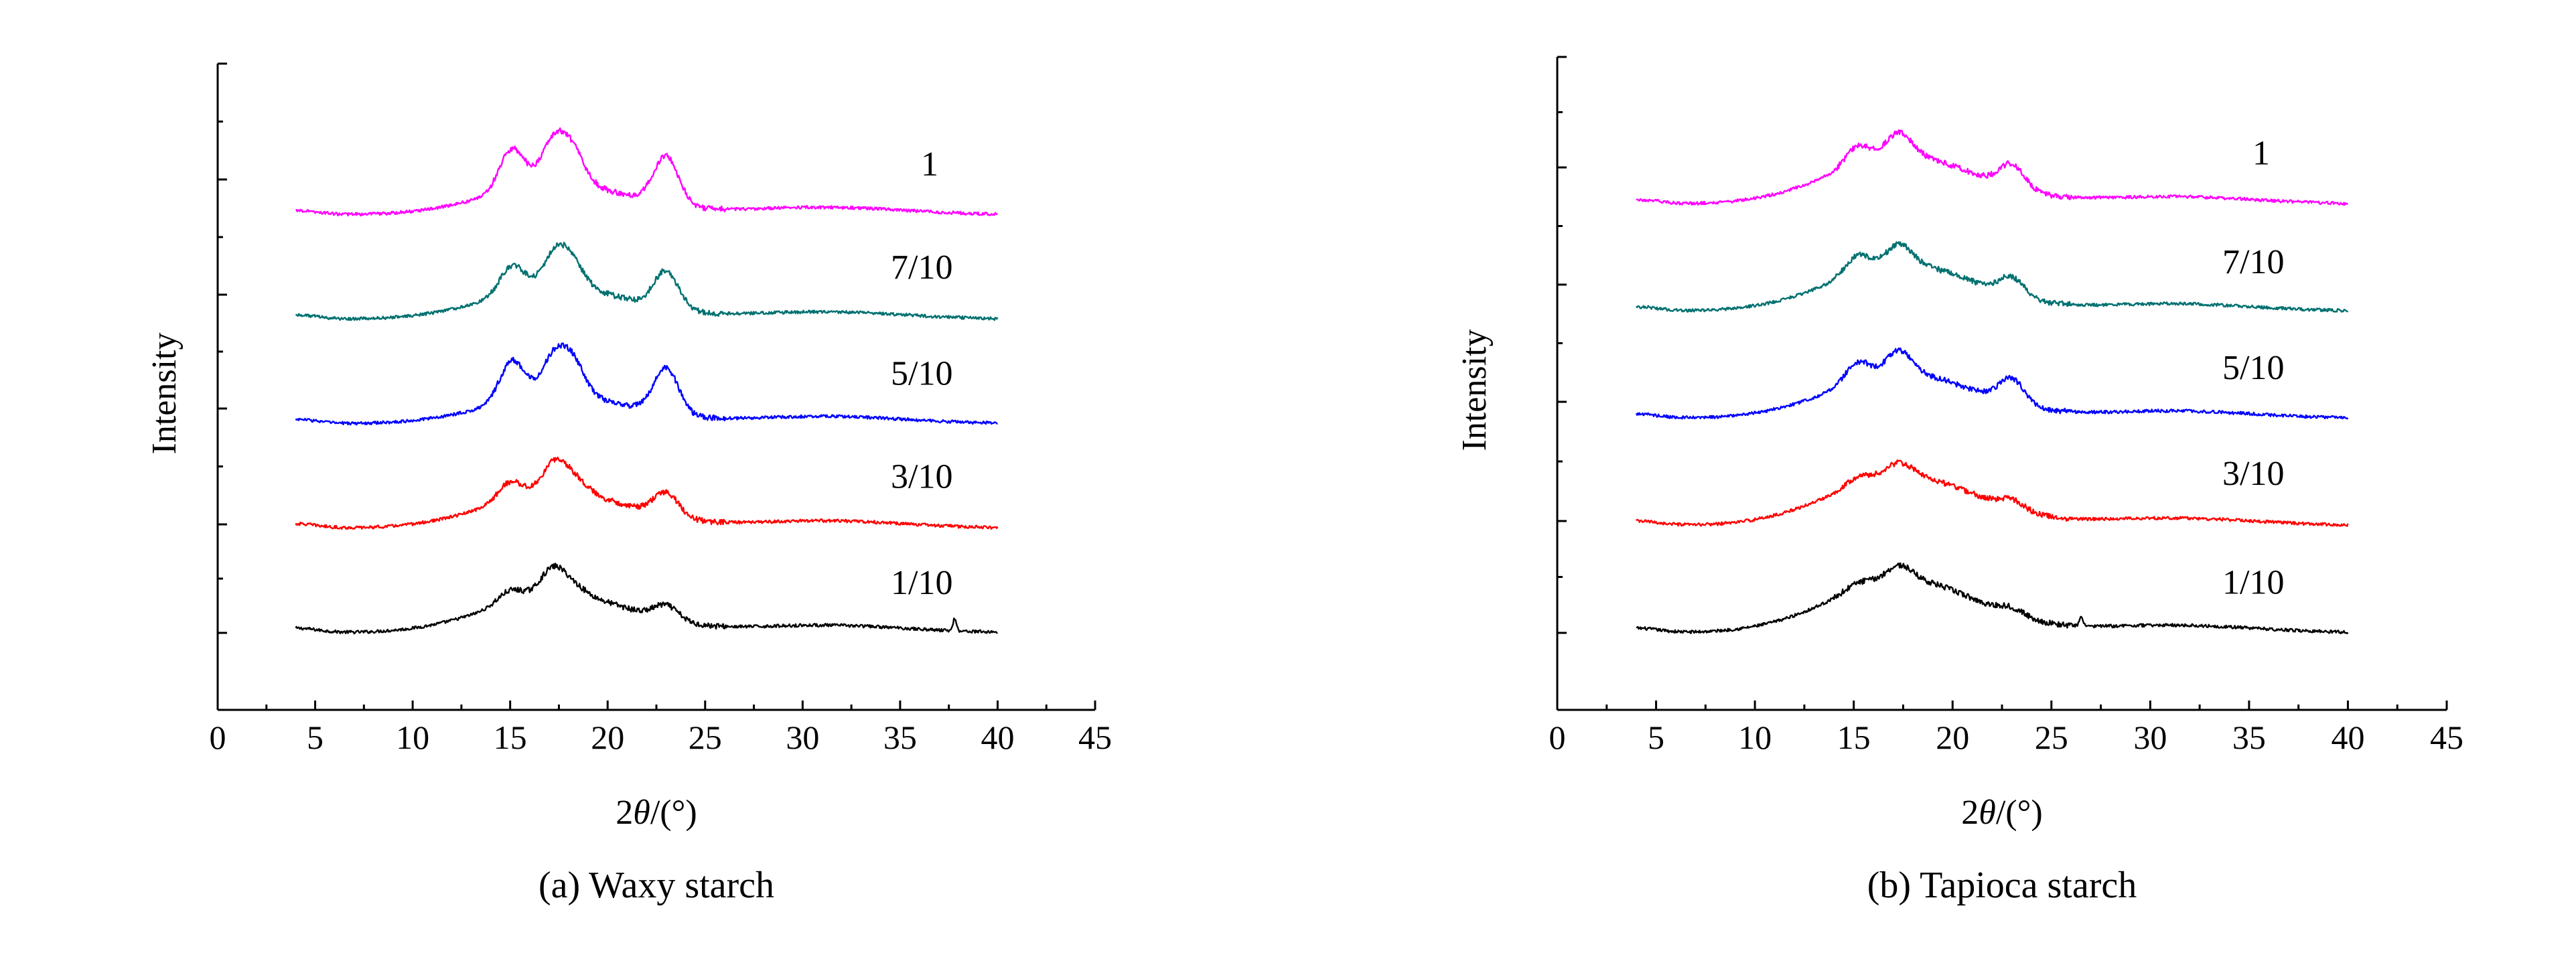 This screenshot has width=2576, height=957. Describe the element at coordinates (656, 885) in the screenshot. I see `panel-caption: (a) Waxy starch` at that location.